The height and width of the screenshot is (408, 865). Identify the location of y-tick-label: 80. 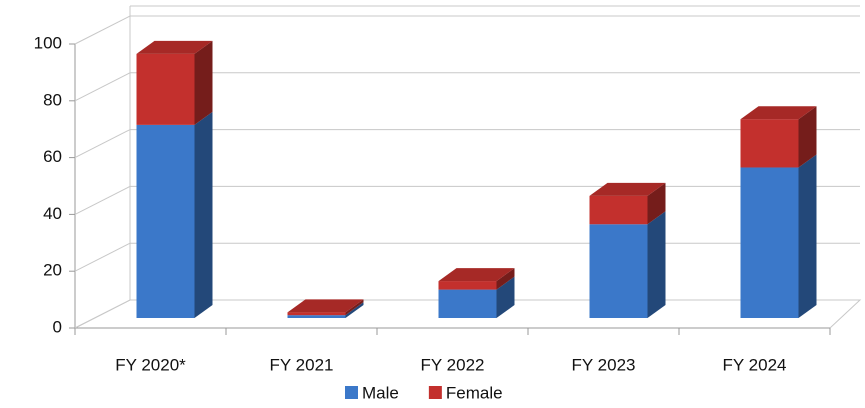
(52, 99).